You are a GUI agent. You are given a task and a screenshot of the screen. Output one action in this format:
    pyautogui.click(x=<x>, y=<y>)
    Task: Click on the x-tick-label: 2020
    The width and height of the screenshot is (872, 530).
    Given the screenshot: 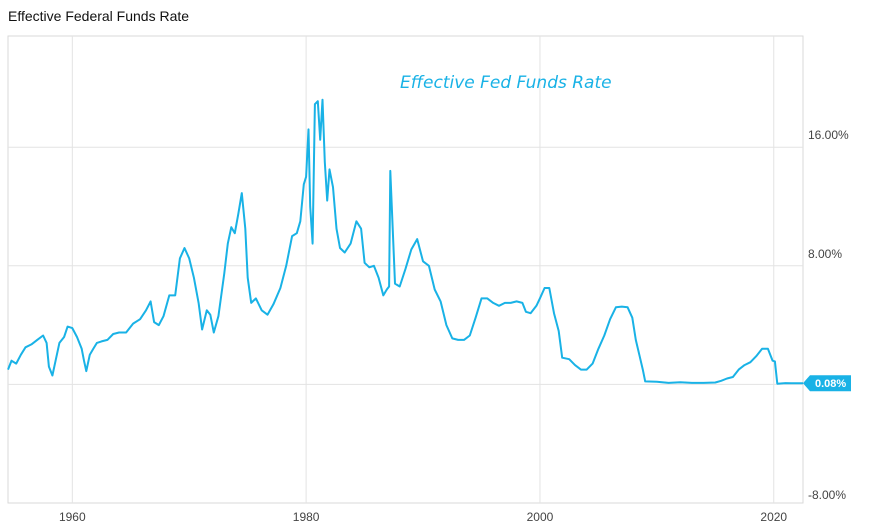 What is the action you would take?
    pyautogui.click(x=773, y=517)
    